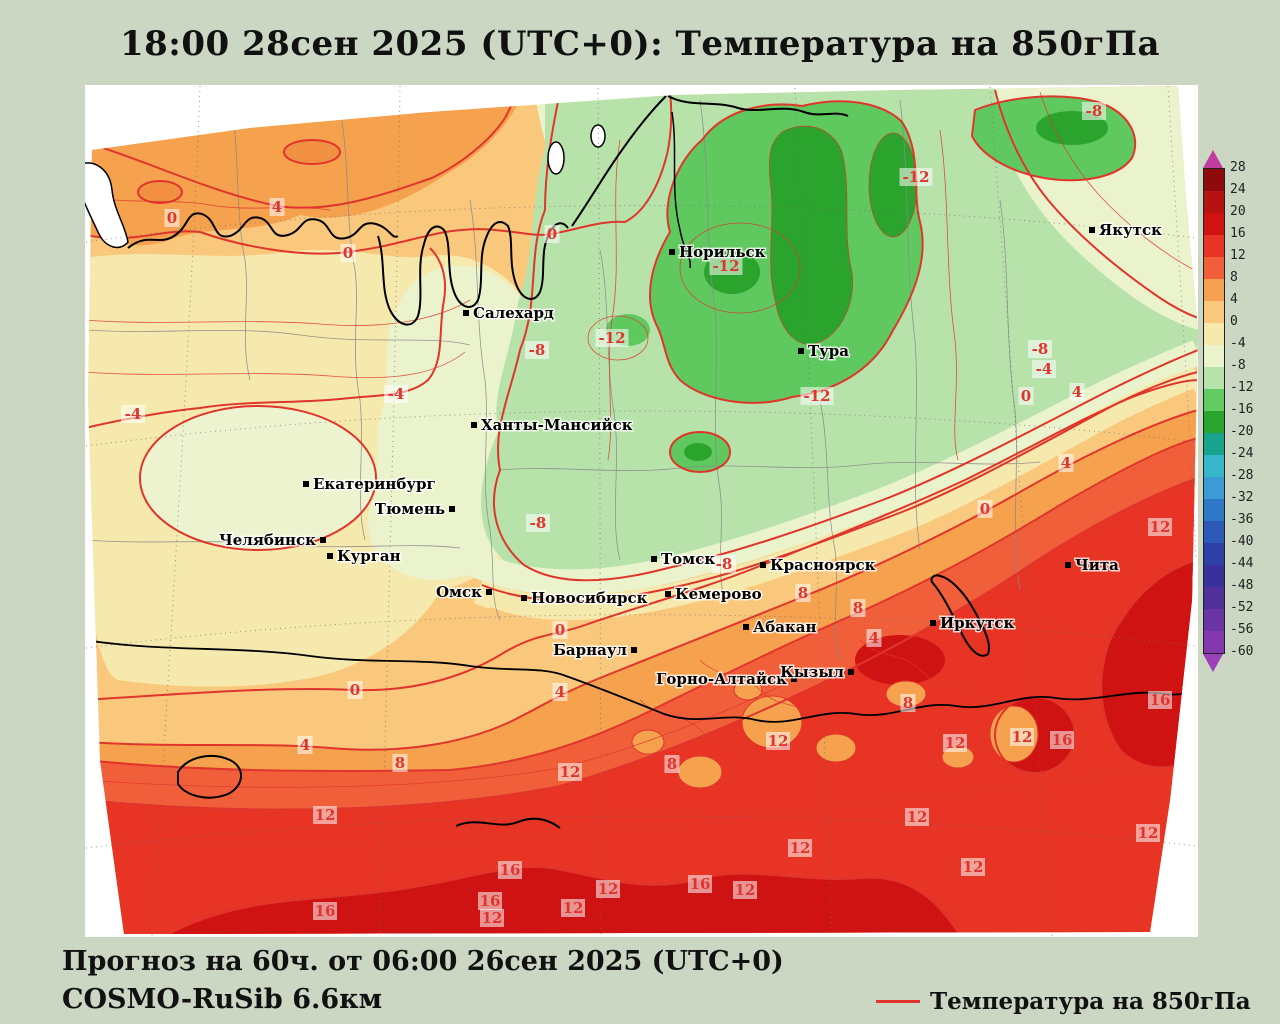 The height and width of the screenshot is (1024, 1280). I want to click on legend: Температура на 850гПа, so click(1063, 1001).